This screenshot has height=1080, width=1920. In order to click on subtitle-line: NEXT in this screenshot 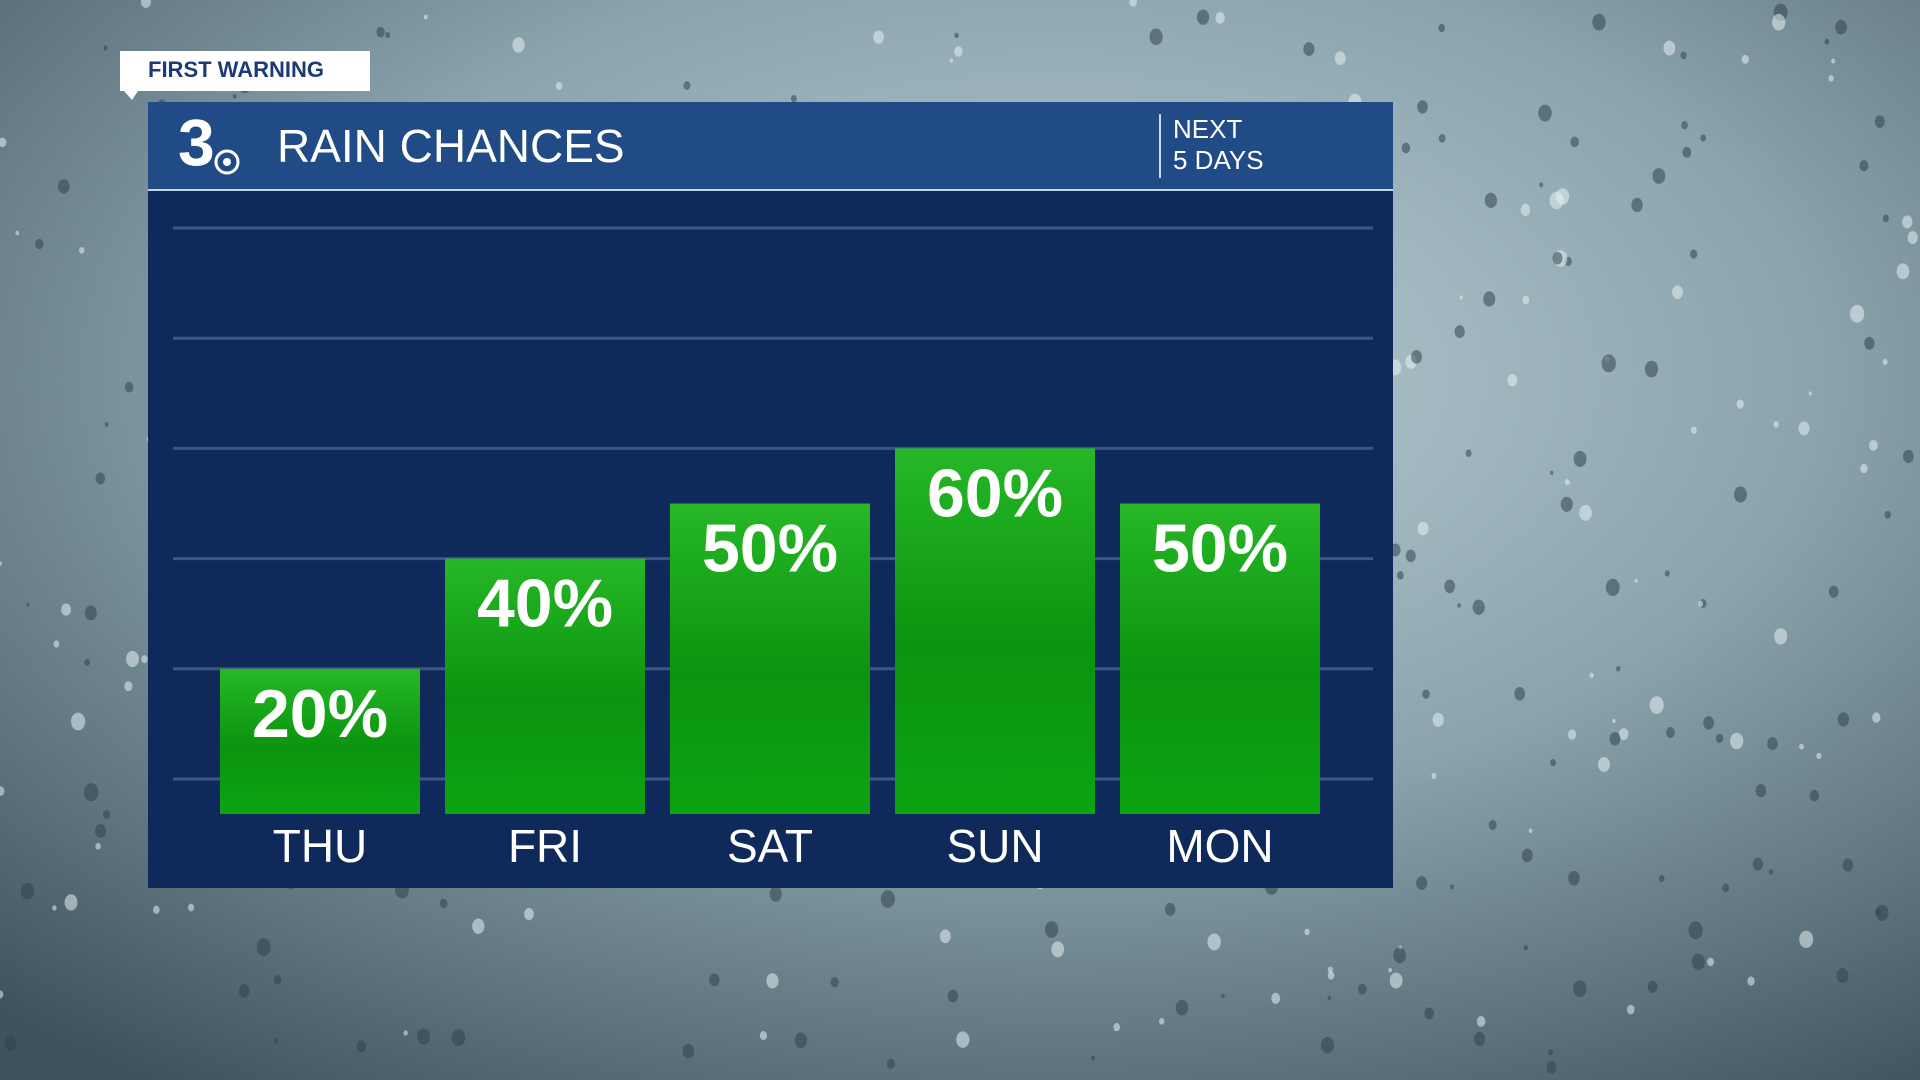, I will do `click(1207, 129)`.